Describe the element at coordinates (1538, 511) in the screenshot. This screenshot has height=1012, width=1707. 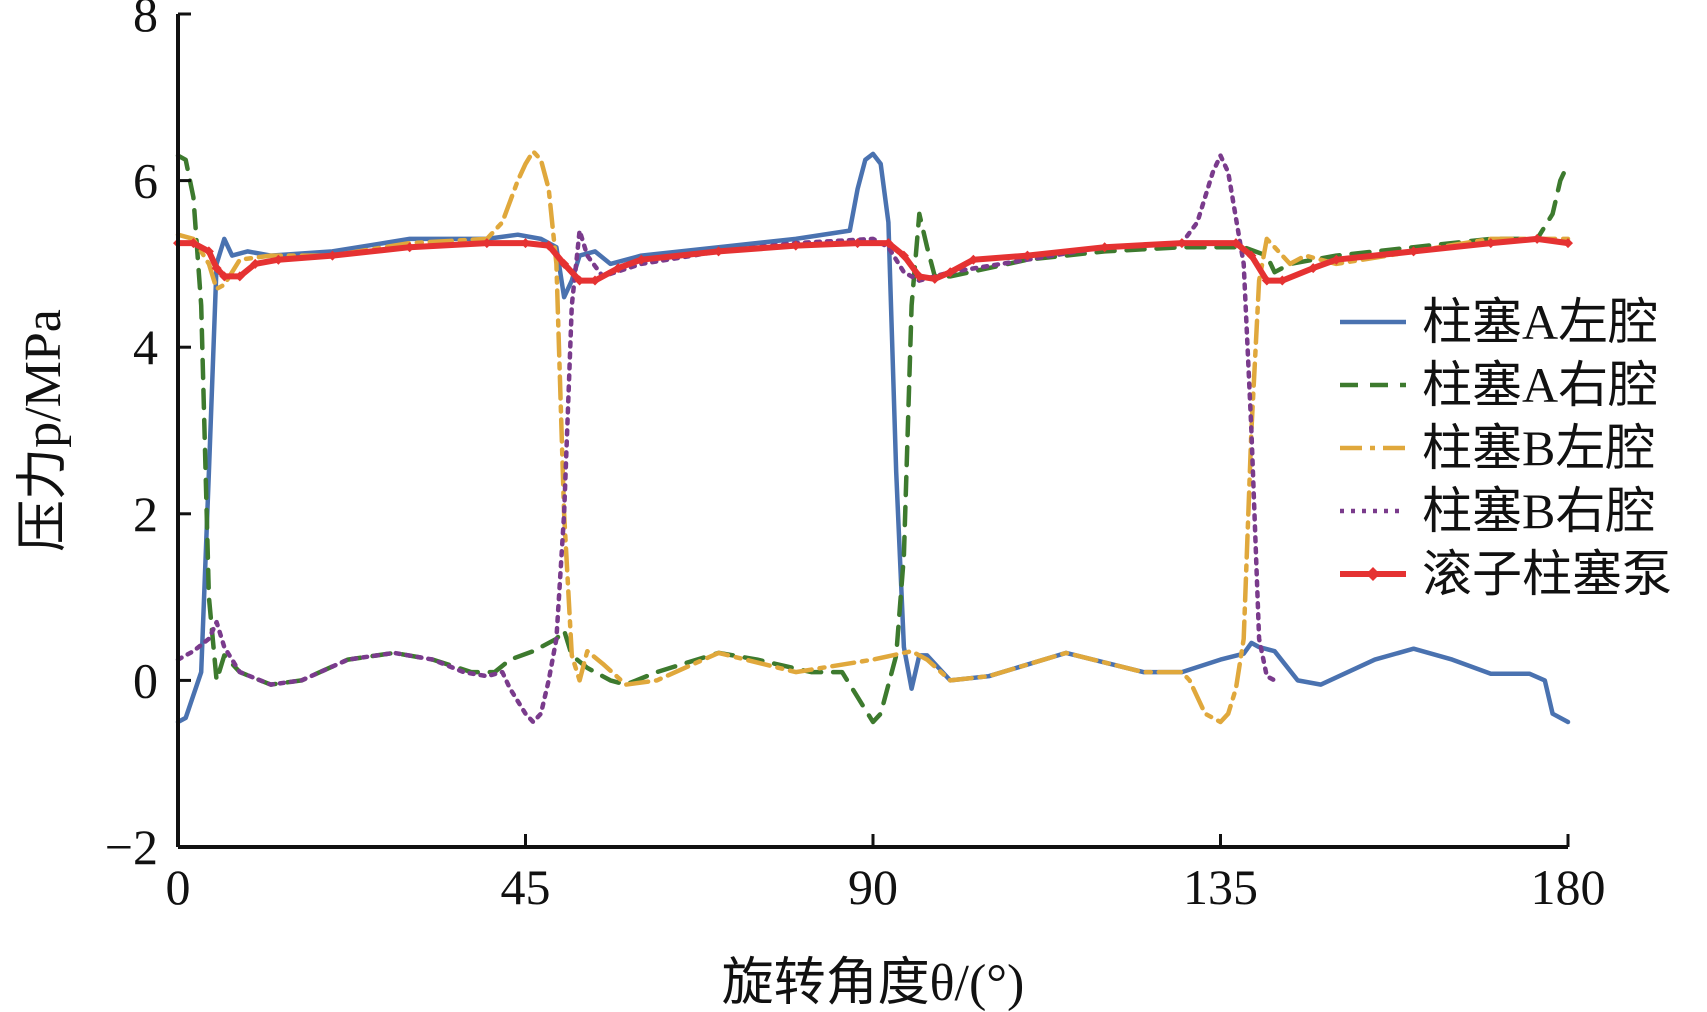
I see `legend-label: 柱塞B右腔` at that location.